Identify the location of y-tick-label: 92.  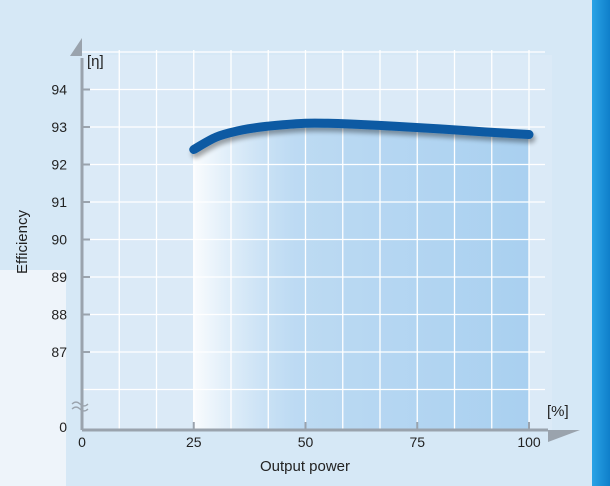
(59, 165).